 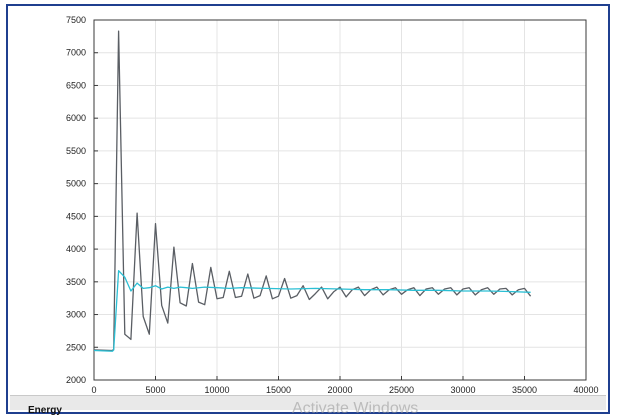 What do you see at coordinates (76, 380) in the screenshot?
I see `y-tick-label: 2000` at bounding box center [76, 380].